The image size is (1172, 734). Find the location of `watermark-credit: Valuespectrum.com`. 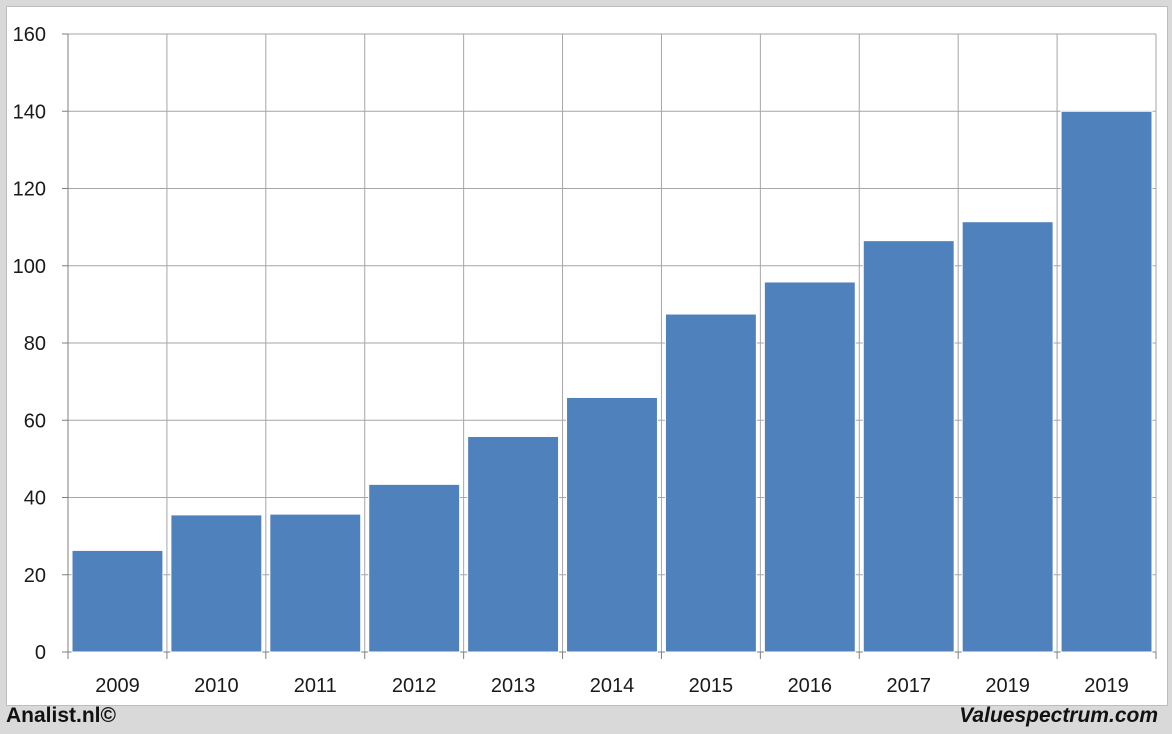

watermark-credit: Valuespectrum.com is located at coordinates (1058, 715).